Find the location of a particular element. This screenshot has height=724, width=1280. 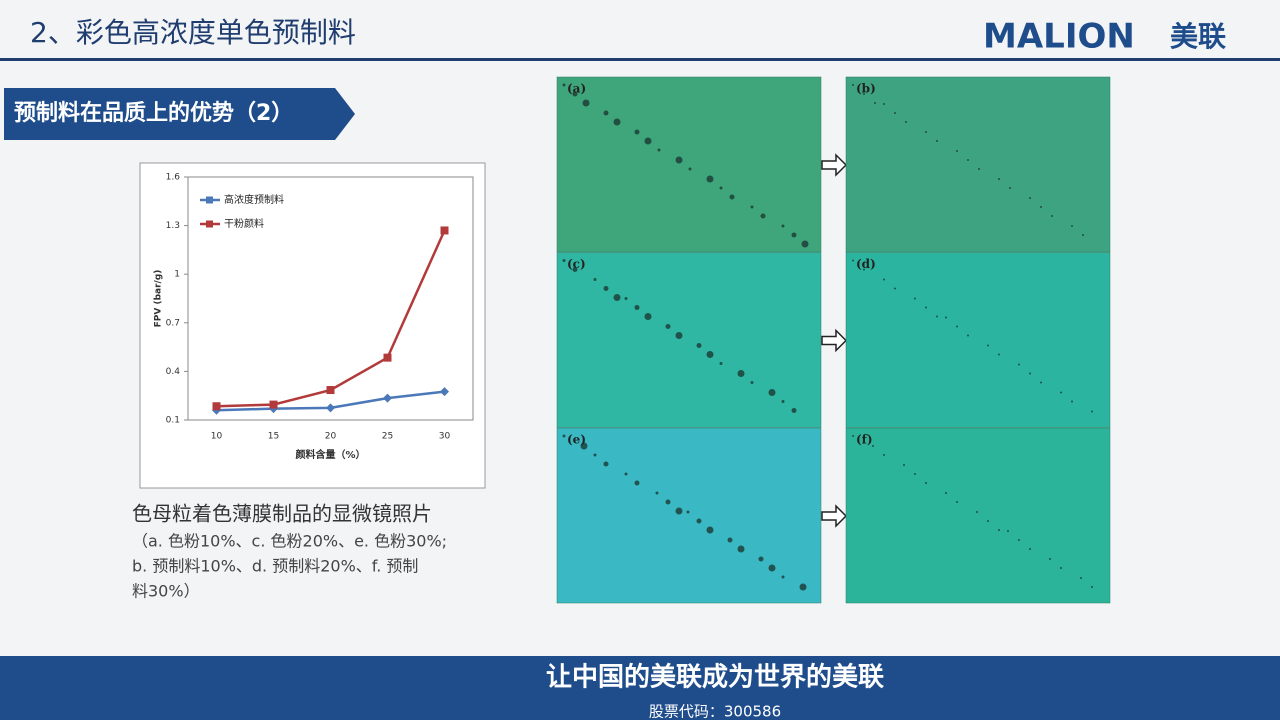

y-tick-label: 0.1 is located at coordinates (173, 421).